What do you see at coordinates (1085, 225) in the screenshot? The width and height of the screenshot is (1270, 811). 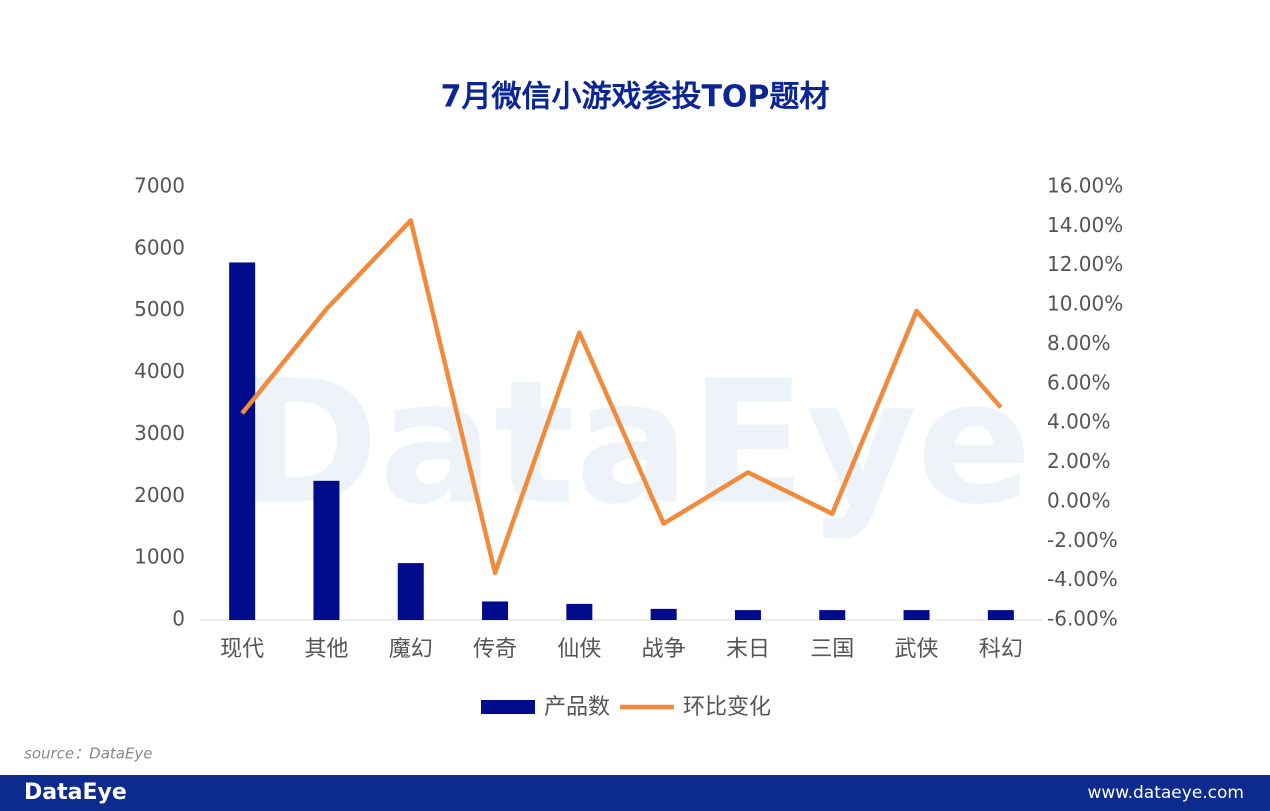 I see `y2-tick-label: 14.00%` at bounding box center [1085, 225].